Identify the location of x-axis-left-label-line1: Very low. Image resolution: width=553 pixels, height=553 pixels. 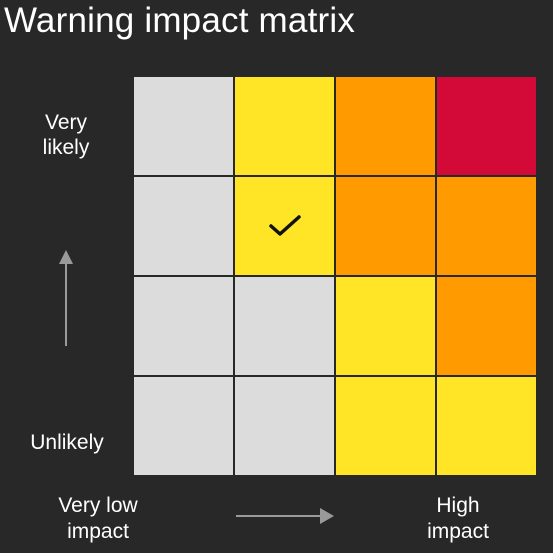
(98, 505).